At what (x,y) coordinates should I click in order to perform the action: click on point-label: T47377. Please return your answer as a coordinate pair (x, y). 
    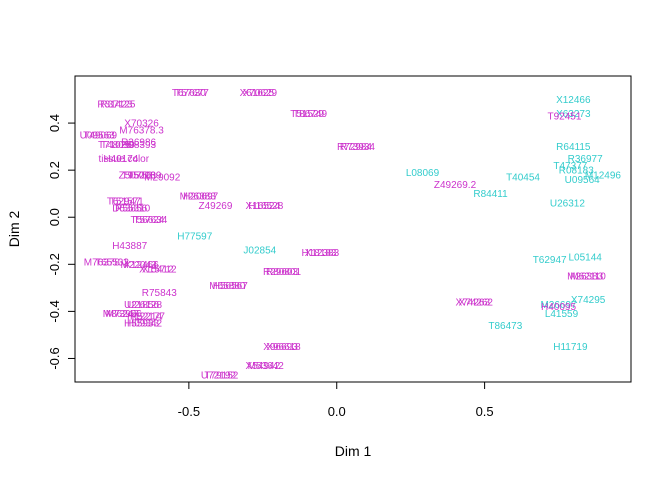
    Looking at the image, I should click on (570, 166).